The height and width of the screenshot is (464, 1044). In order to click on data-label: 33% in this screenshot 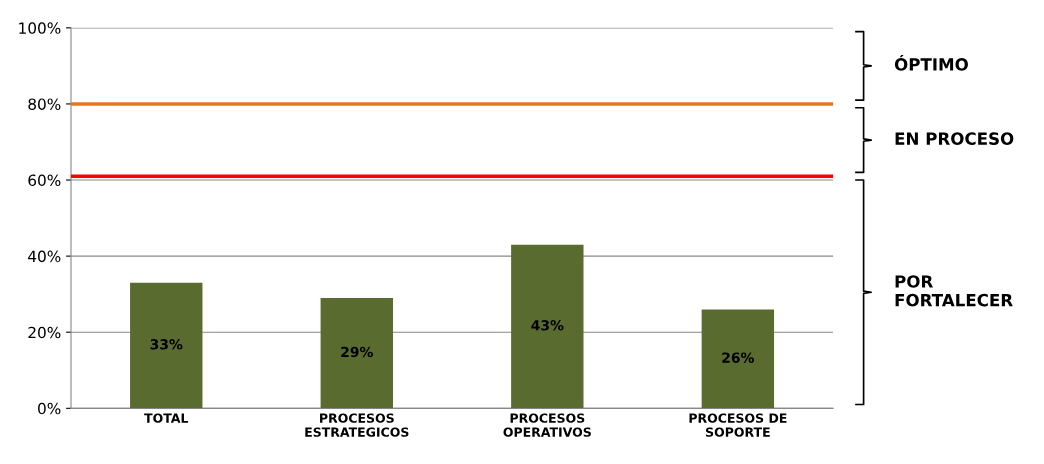, I will do `click(166, 344)`.